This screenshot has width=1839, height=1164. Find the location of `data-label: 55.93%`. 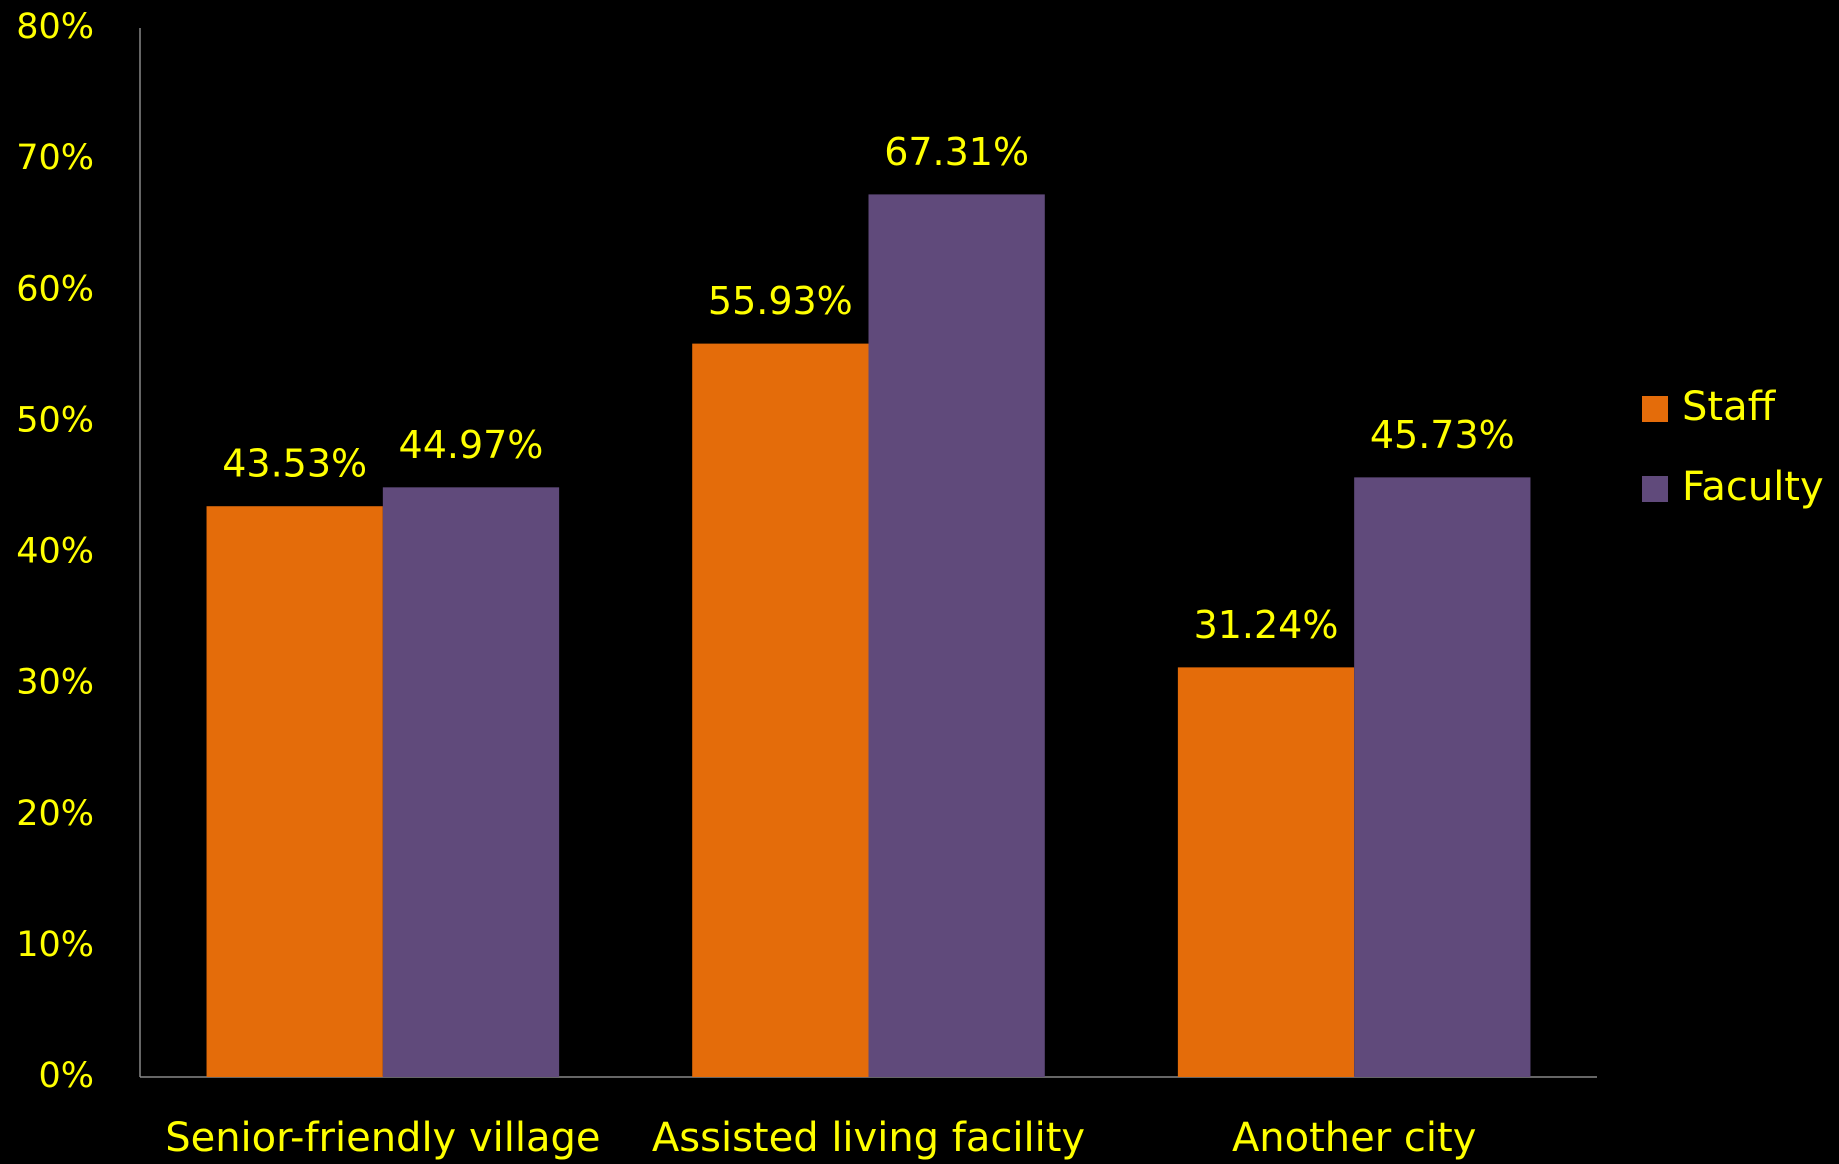

data-label: 55.93% is located at coordinates (780, 301).